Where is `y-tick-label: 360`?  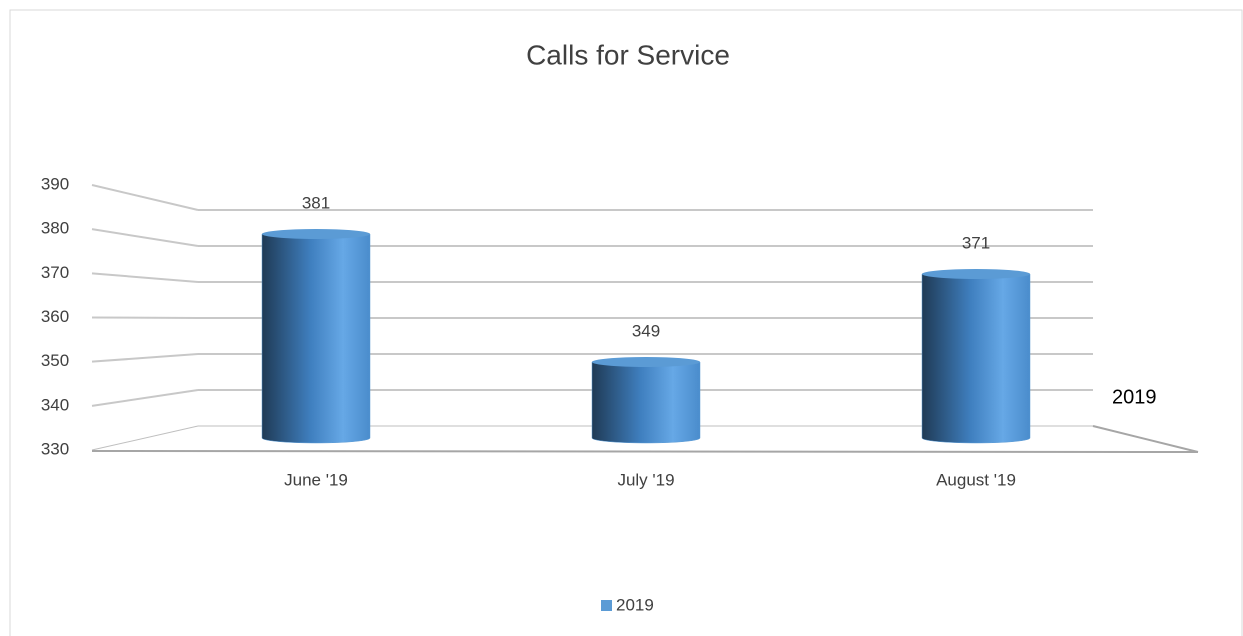 y-tick-label: 360 is located at coordinates (55, 316).